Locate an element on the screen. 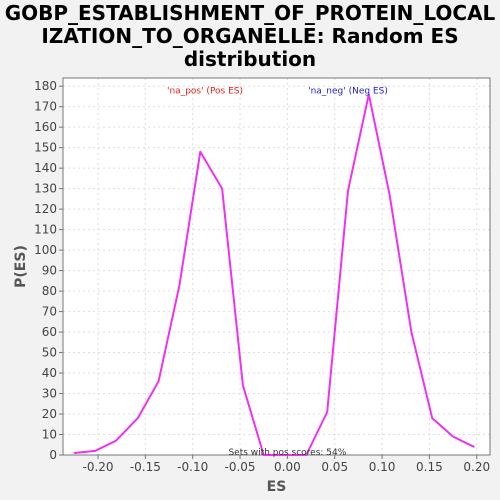 The width and height of the screenshot is (500, 500). y-tick-label: 180 is located at coordinates (45, 86).